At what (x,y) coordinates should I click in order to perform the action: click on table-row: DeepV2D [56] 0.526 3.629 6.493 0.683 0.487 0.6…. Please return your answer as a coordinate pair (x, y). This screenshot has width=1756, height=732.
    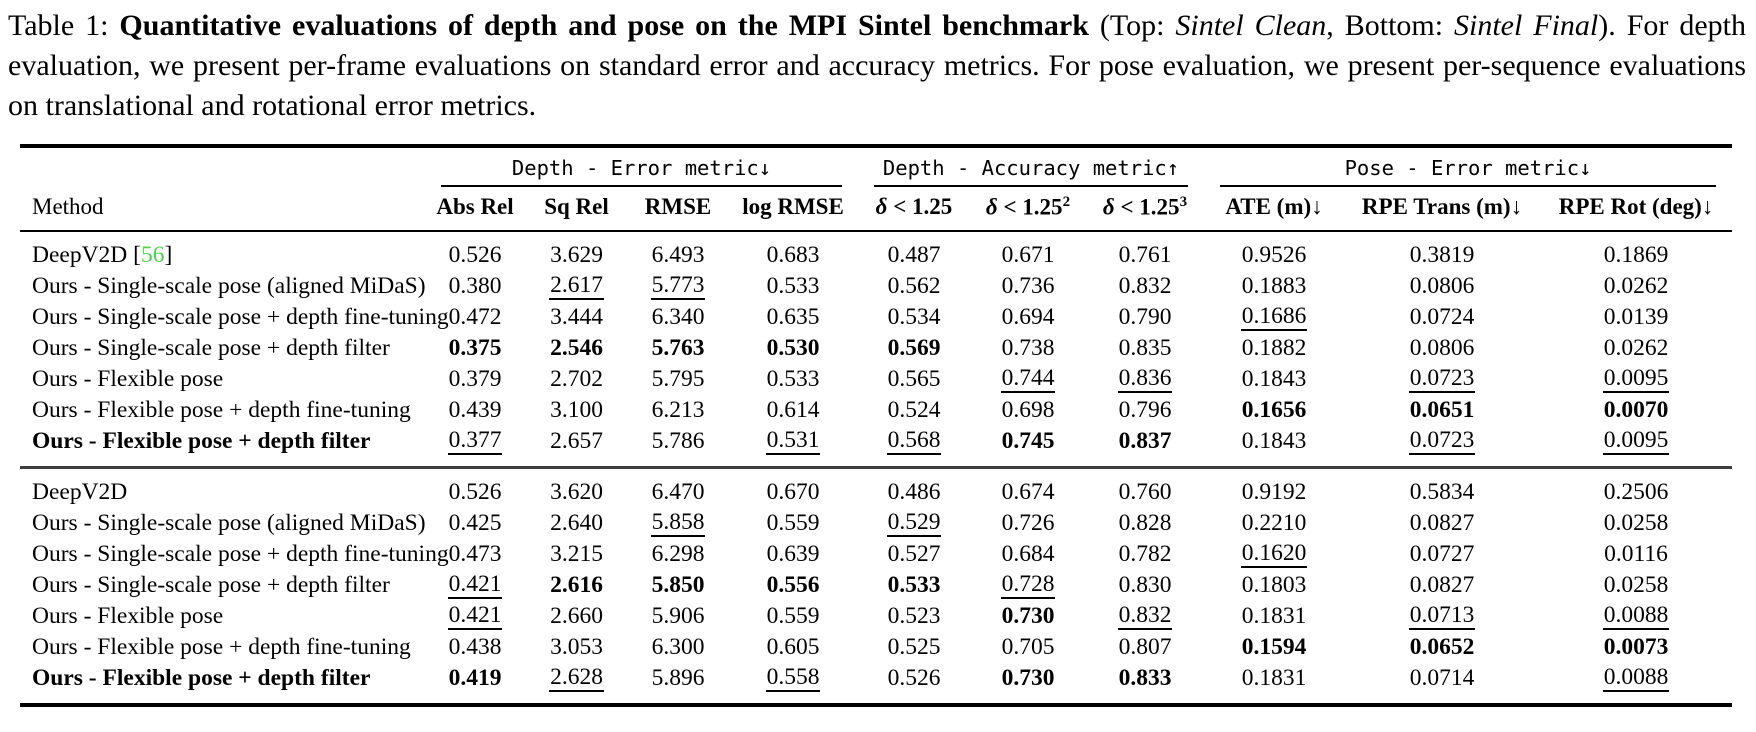
    Looking at the image, I should click on (876, 251).